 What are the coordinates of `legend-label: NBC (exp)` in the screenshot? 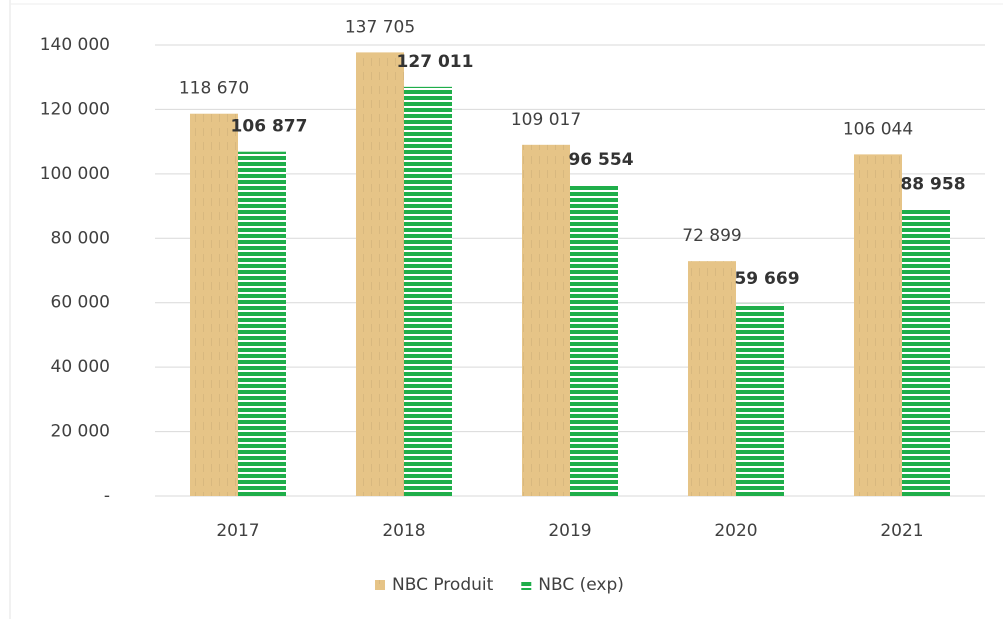 It's located at (581, 585).